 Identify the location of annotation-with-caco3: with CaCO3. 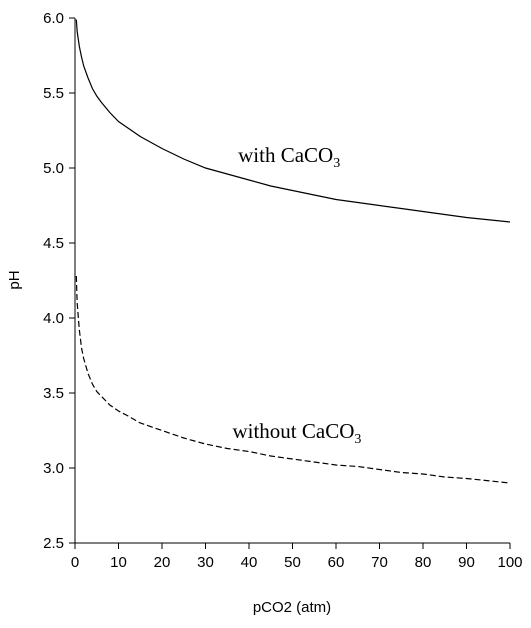
(289, 157).